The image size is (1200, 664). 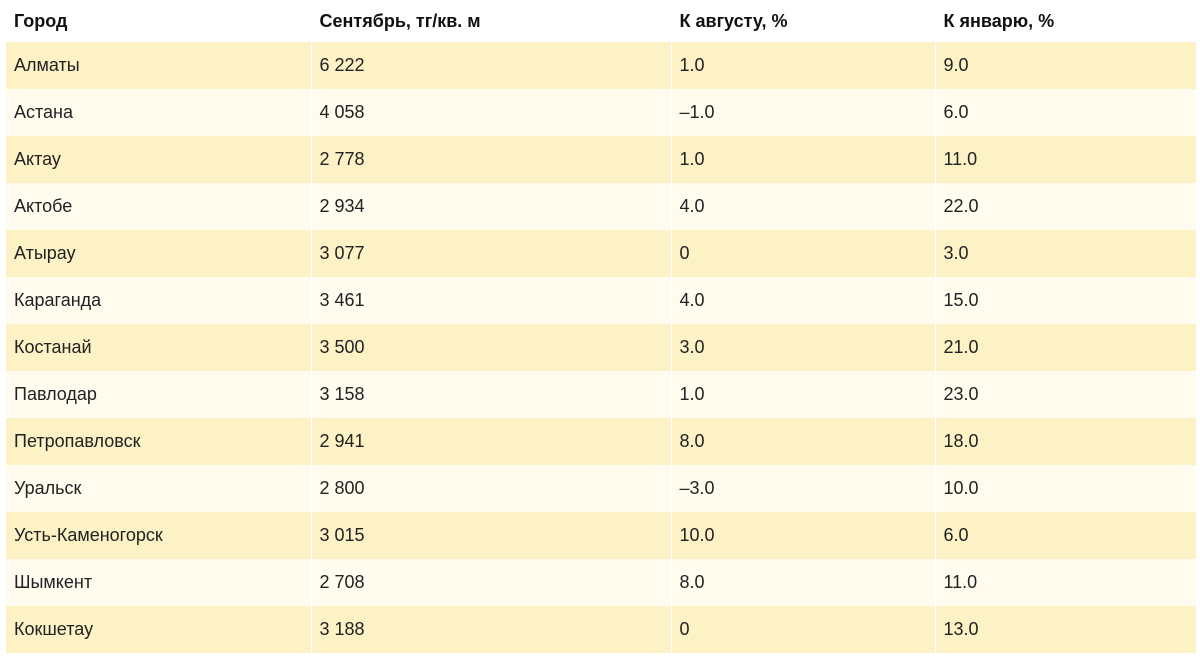 What do you see at coordinates (159, 159) in the screenshot?
I see `cell-city: Актау` at bounding box center [159, 159].